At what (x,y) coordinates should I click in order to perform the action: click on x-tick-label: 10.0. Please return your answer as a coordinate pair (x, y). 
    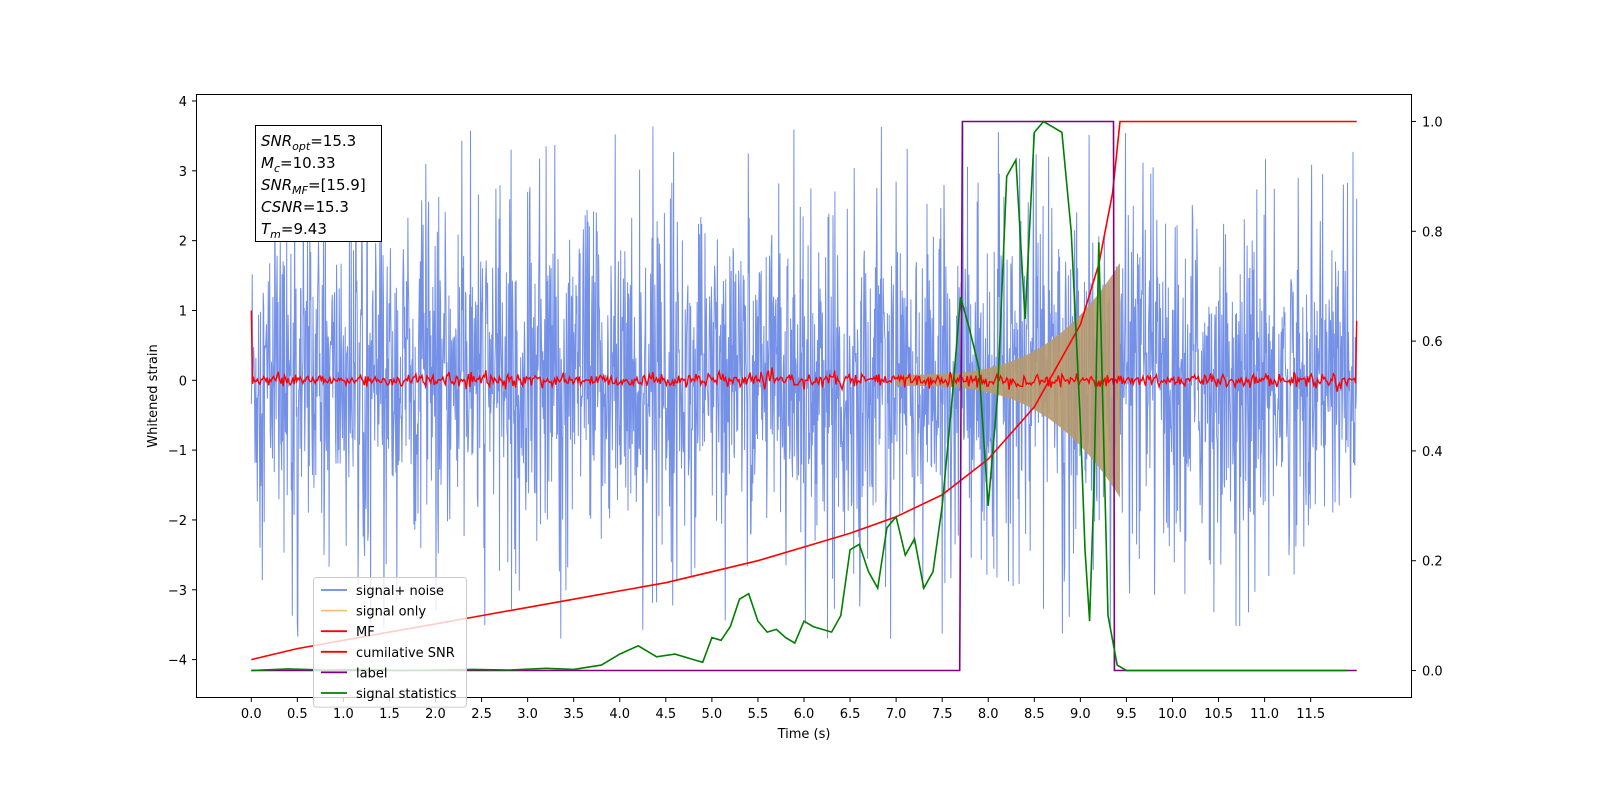
    Looking at the image, I should click on (1172, 714).